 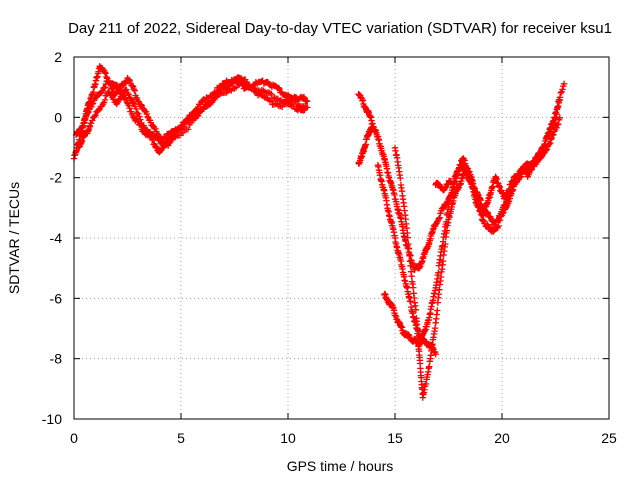 I want to click on y-axis-label: SDTVAR / TECUs, so click(x=14, y=238).